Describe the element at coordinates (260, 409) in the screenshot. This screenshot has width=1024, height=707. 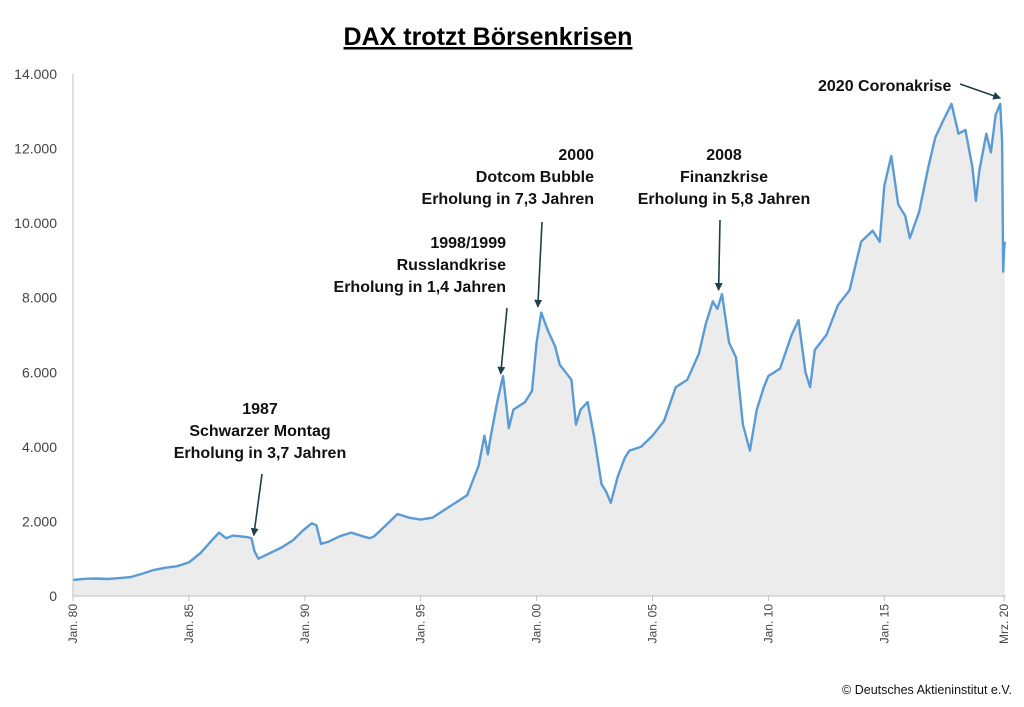
I see `ann-1987-line-1: 1987` at that location.